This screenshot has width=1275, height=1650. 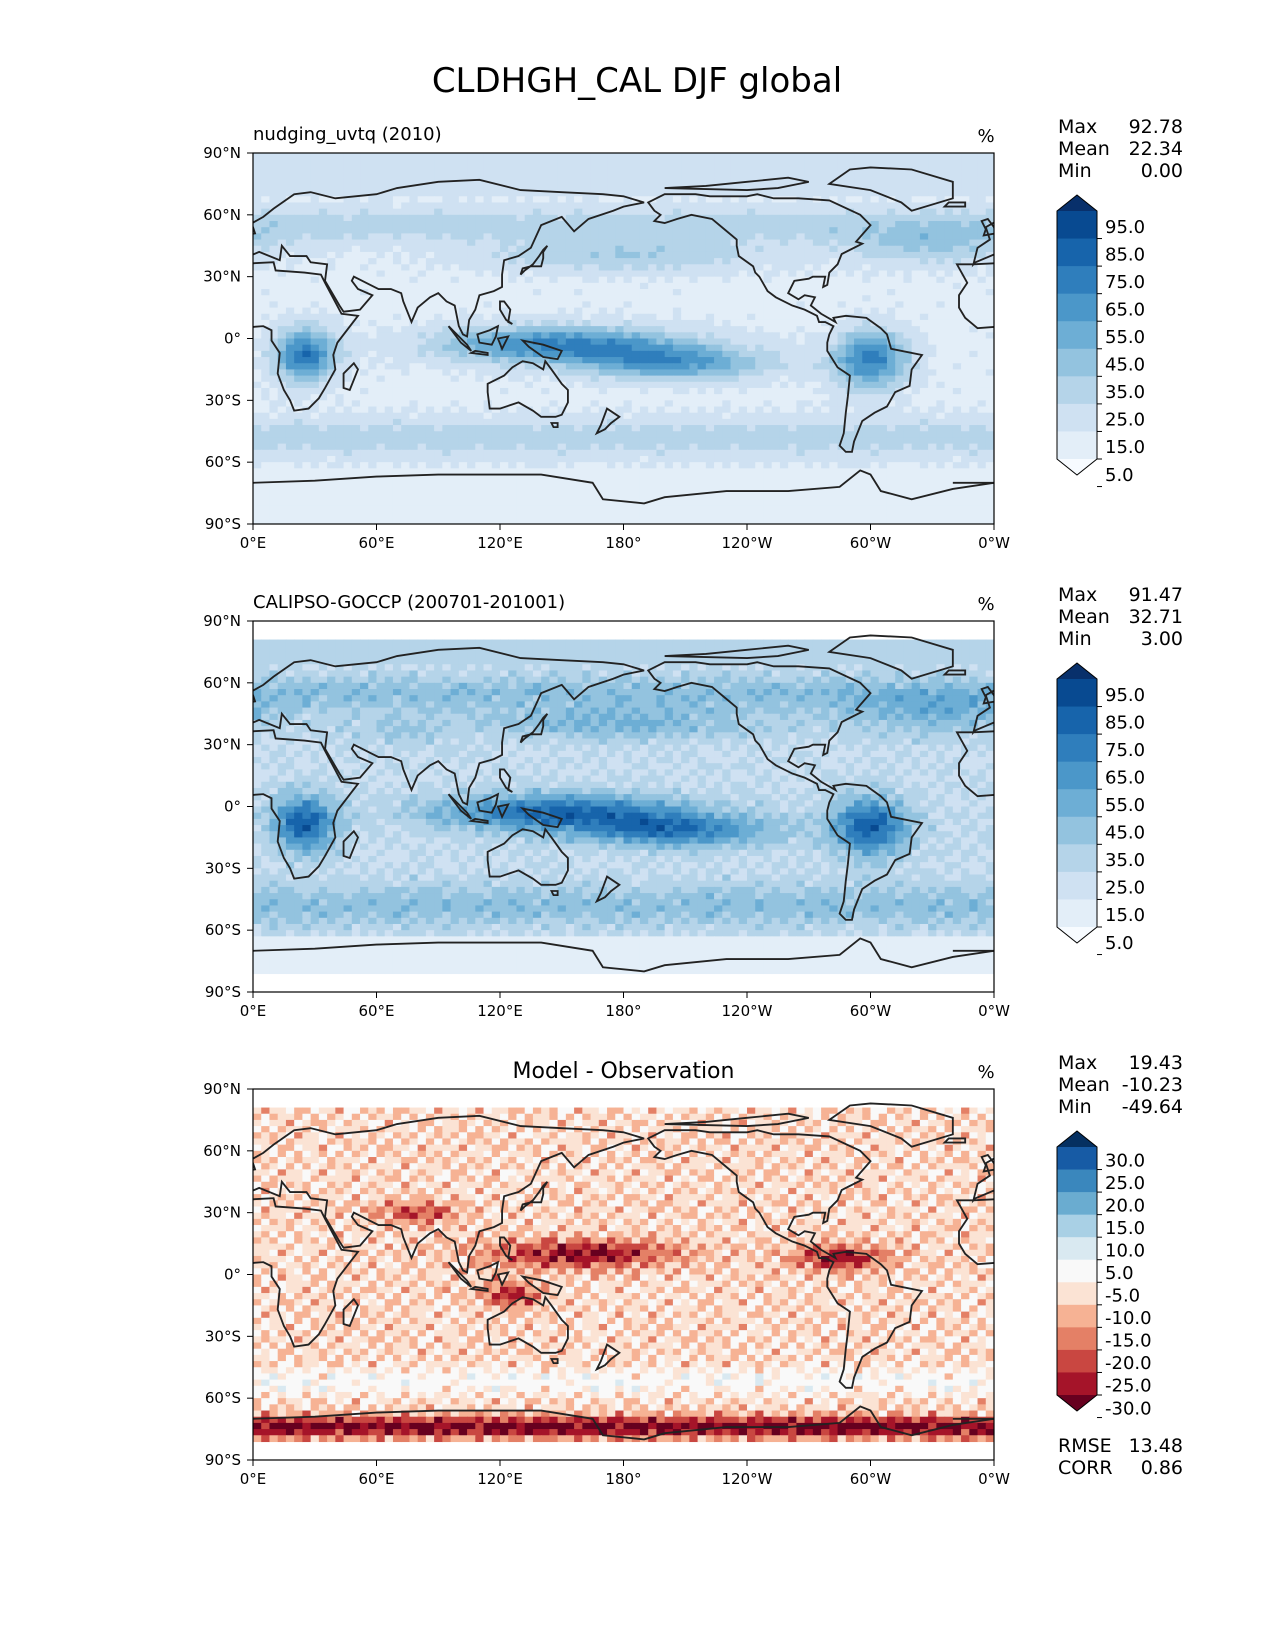 I want to click on x-tick-label: 60°E, so click(x=376, y=1479).